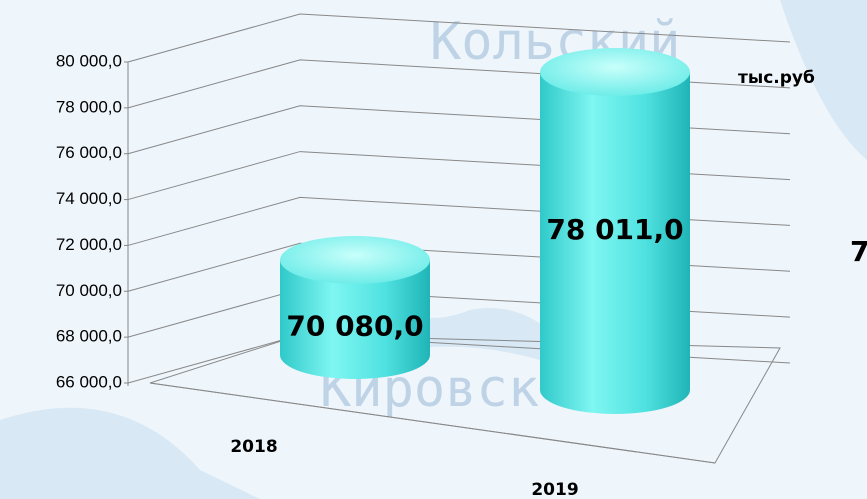 The image size is (867, 499). Describe the element at coordinates (89, 244) in the screenshot. I see `y-tick-label: 72 000,0` at that location.